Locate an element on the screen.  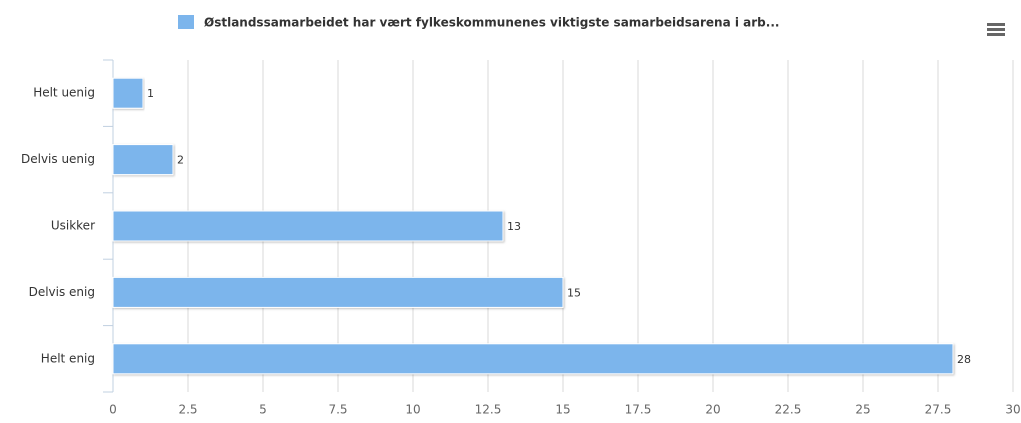
data-label: 13 is located at coordinates (514, 226).